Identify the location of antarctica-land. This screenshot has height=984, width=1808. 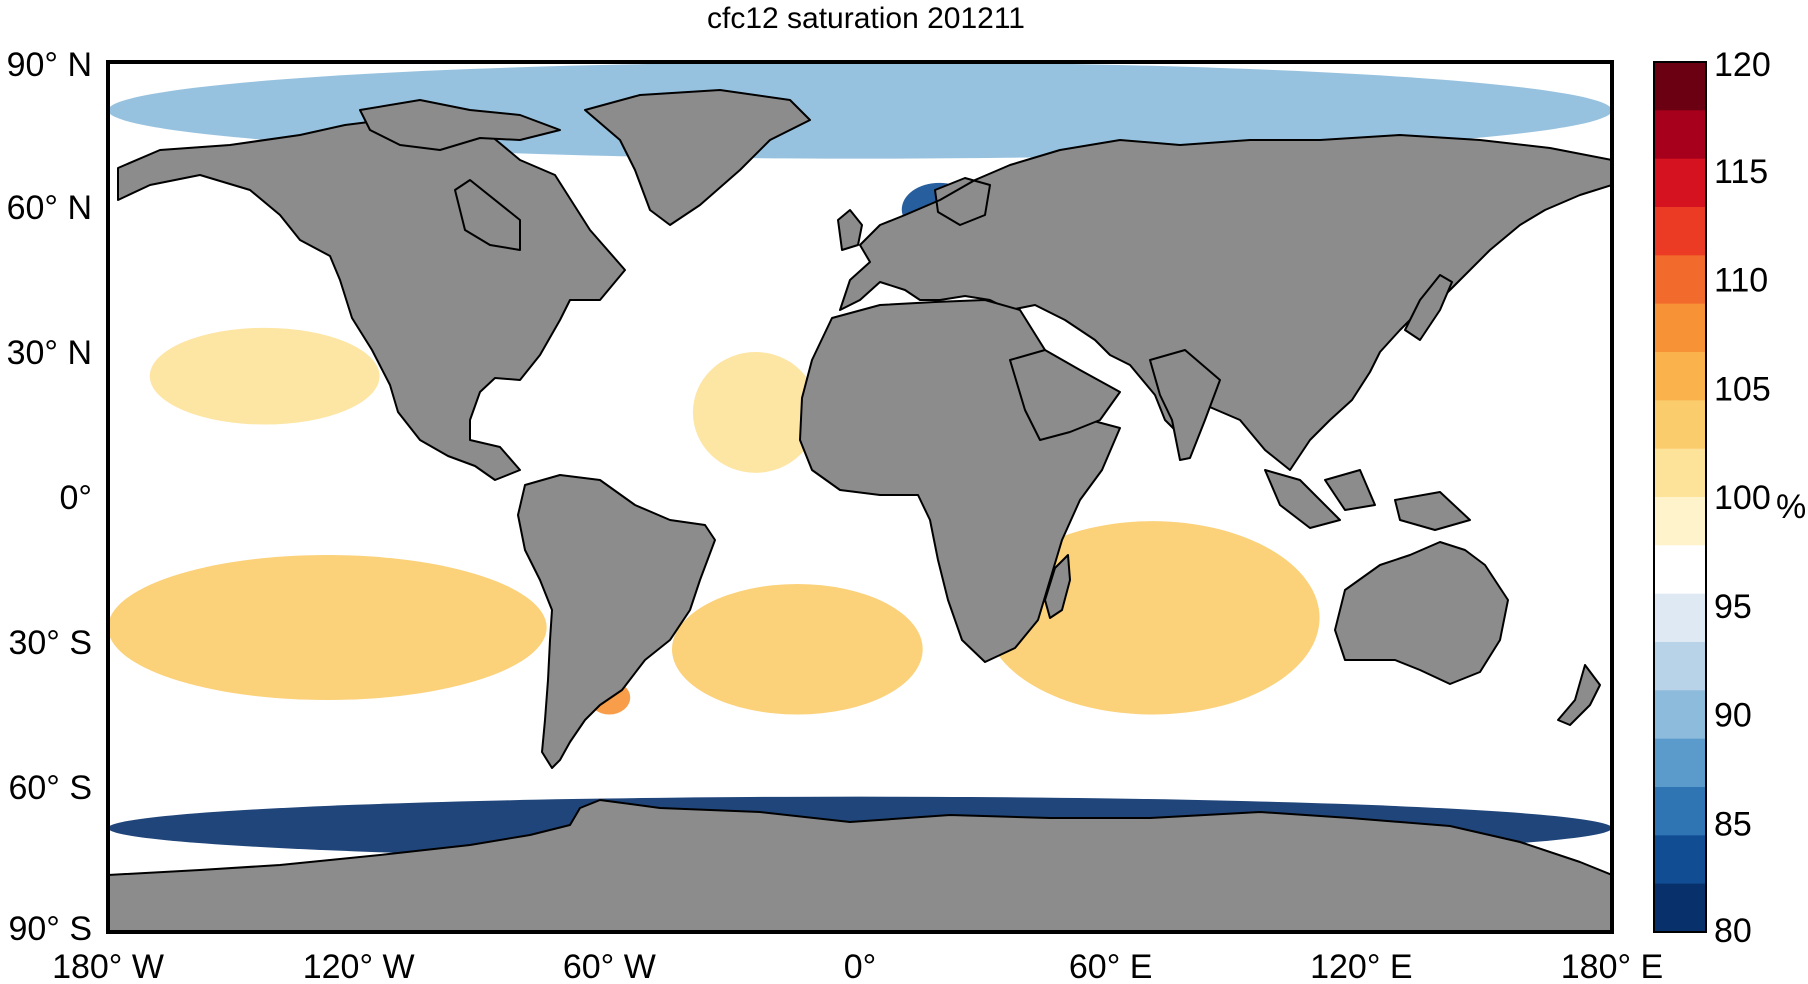
(860, 865).